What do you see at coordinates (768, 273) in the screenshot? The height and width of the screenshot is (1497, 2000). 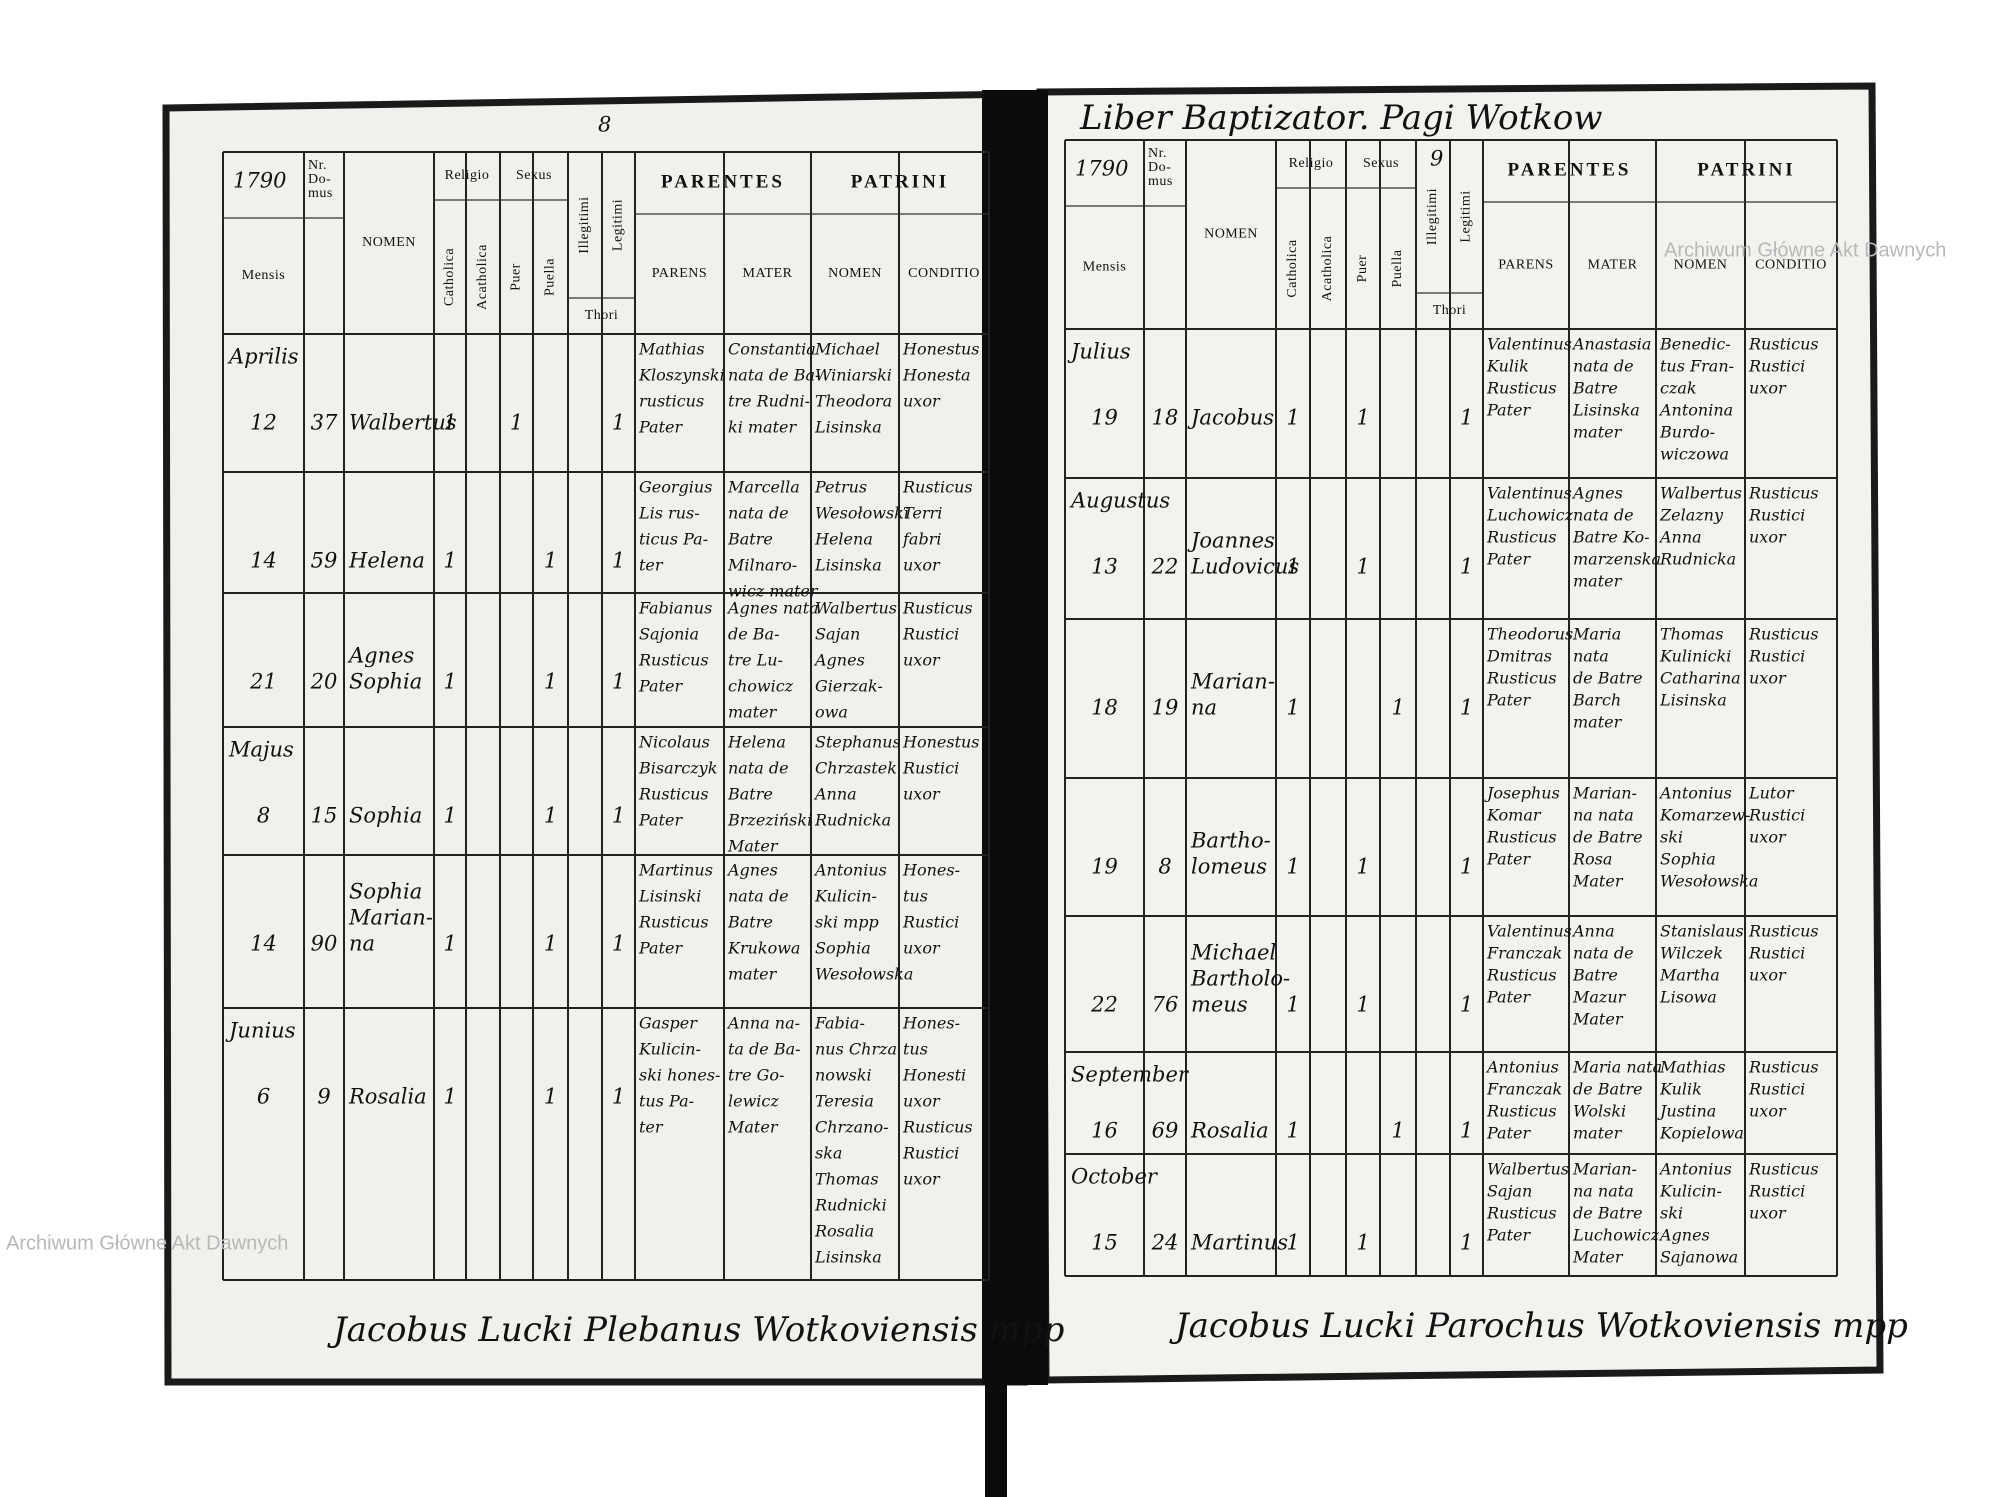 I see `mater-header: MATER` at bounding box center [768, 273].